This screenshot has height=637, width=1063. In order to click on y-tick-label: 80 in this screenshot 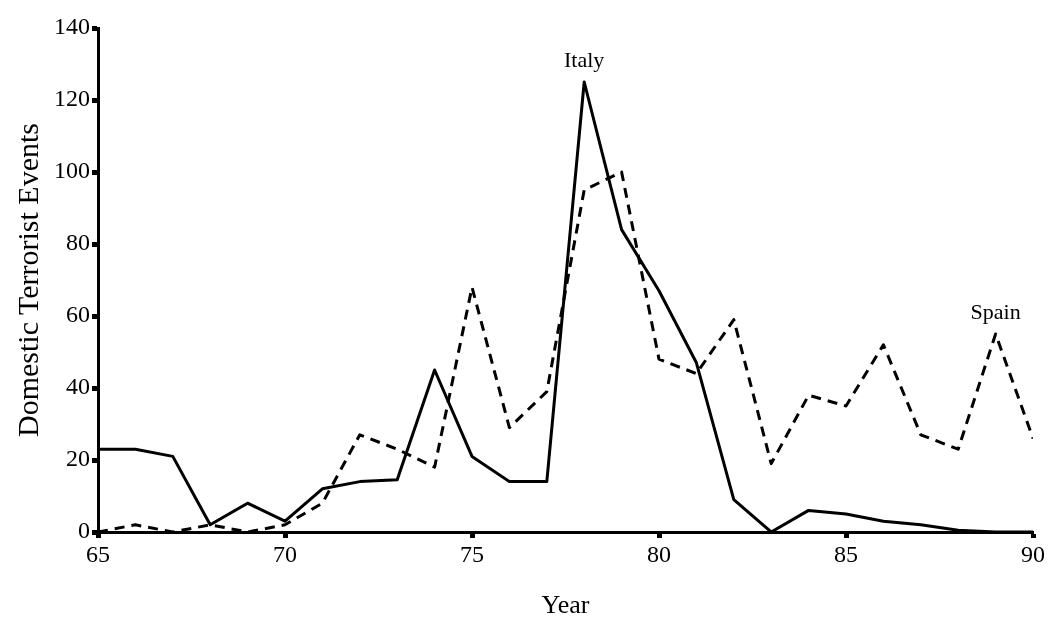, I will do `click(78, 242)`.